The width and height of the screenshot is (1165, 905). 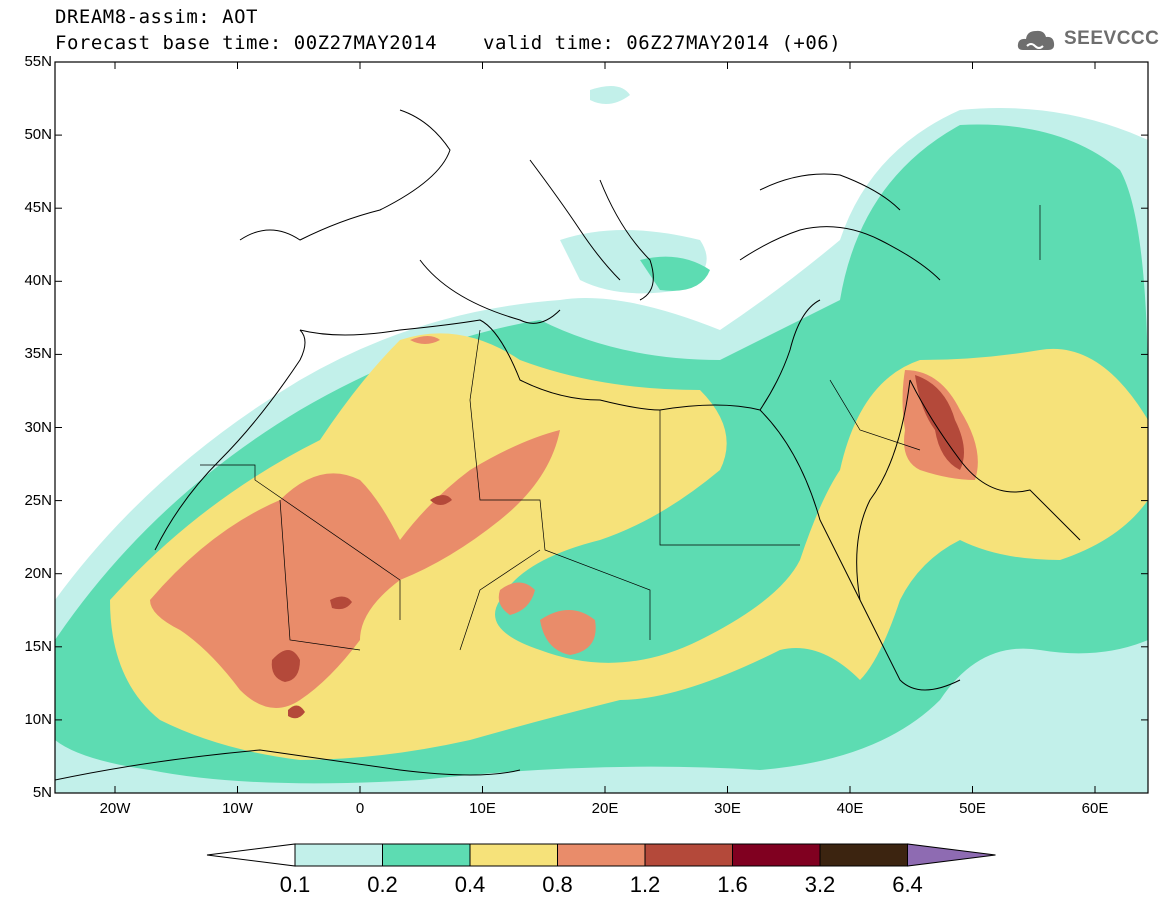 What do you see at coordinates (850, 808) in the screenshot?
I see `lon-label: 40E` at bounding box center [850, 808].